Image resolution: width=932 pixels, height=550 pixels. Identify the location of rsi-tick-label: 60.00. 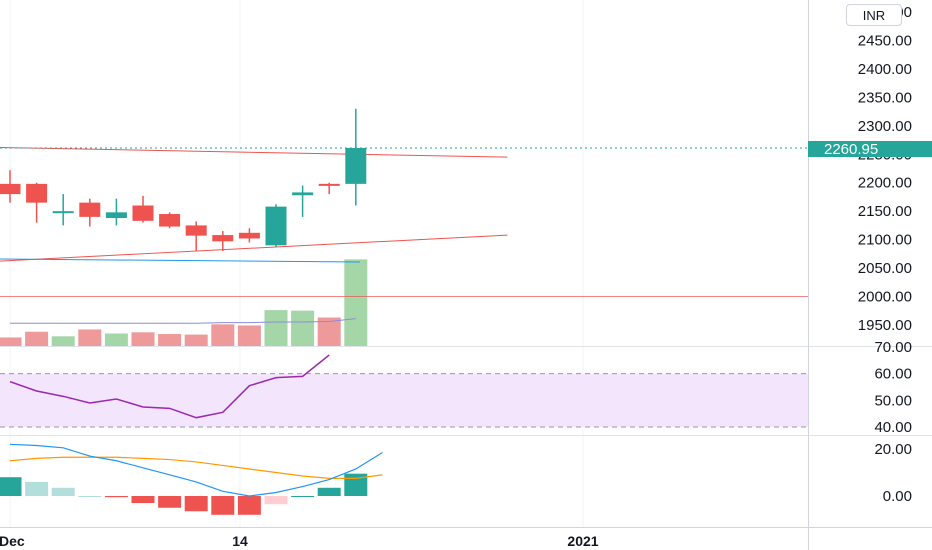
(893, 374).